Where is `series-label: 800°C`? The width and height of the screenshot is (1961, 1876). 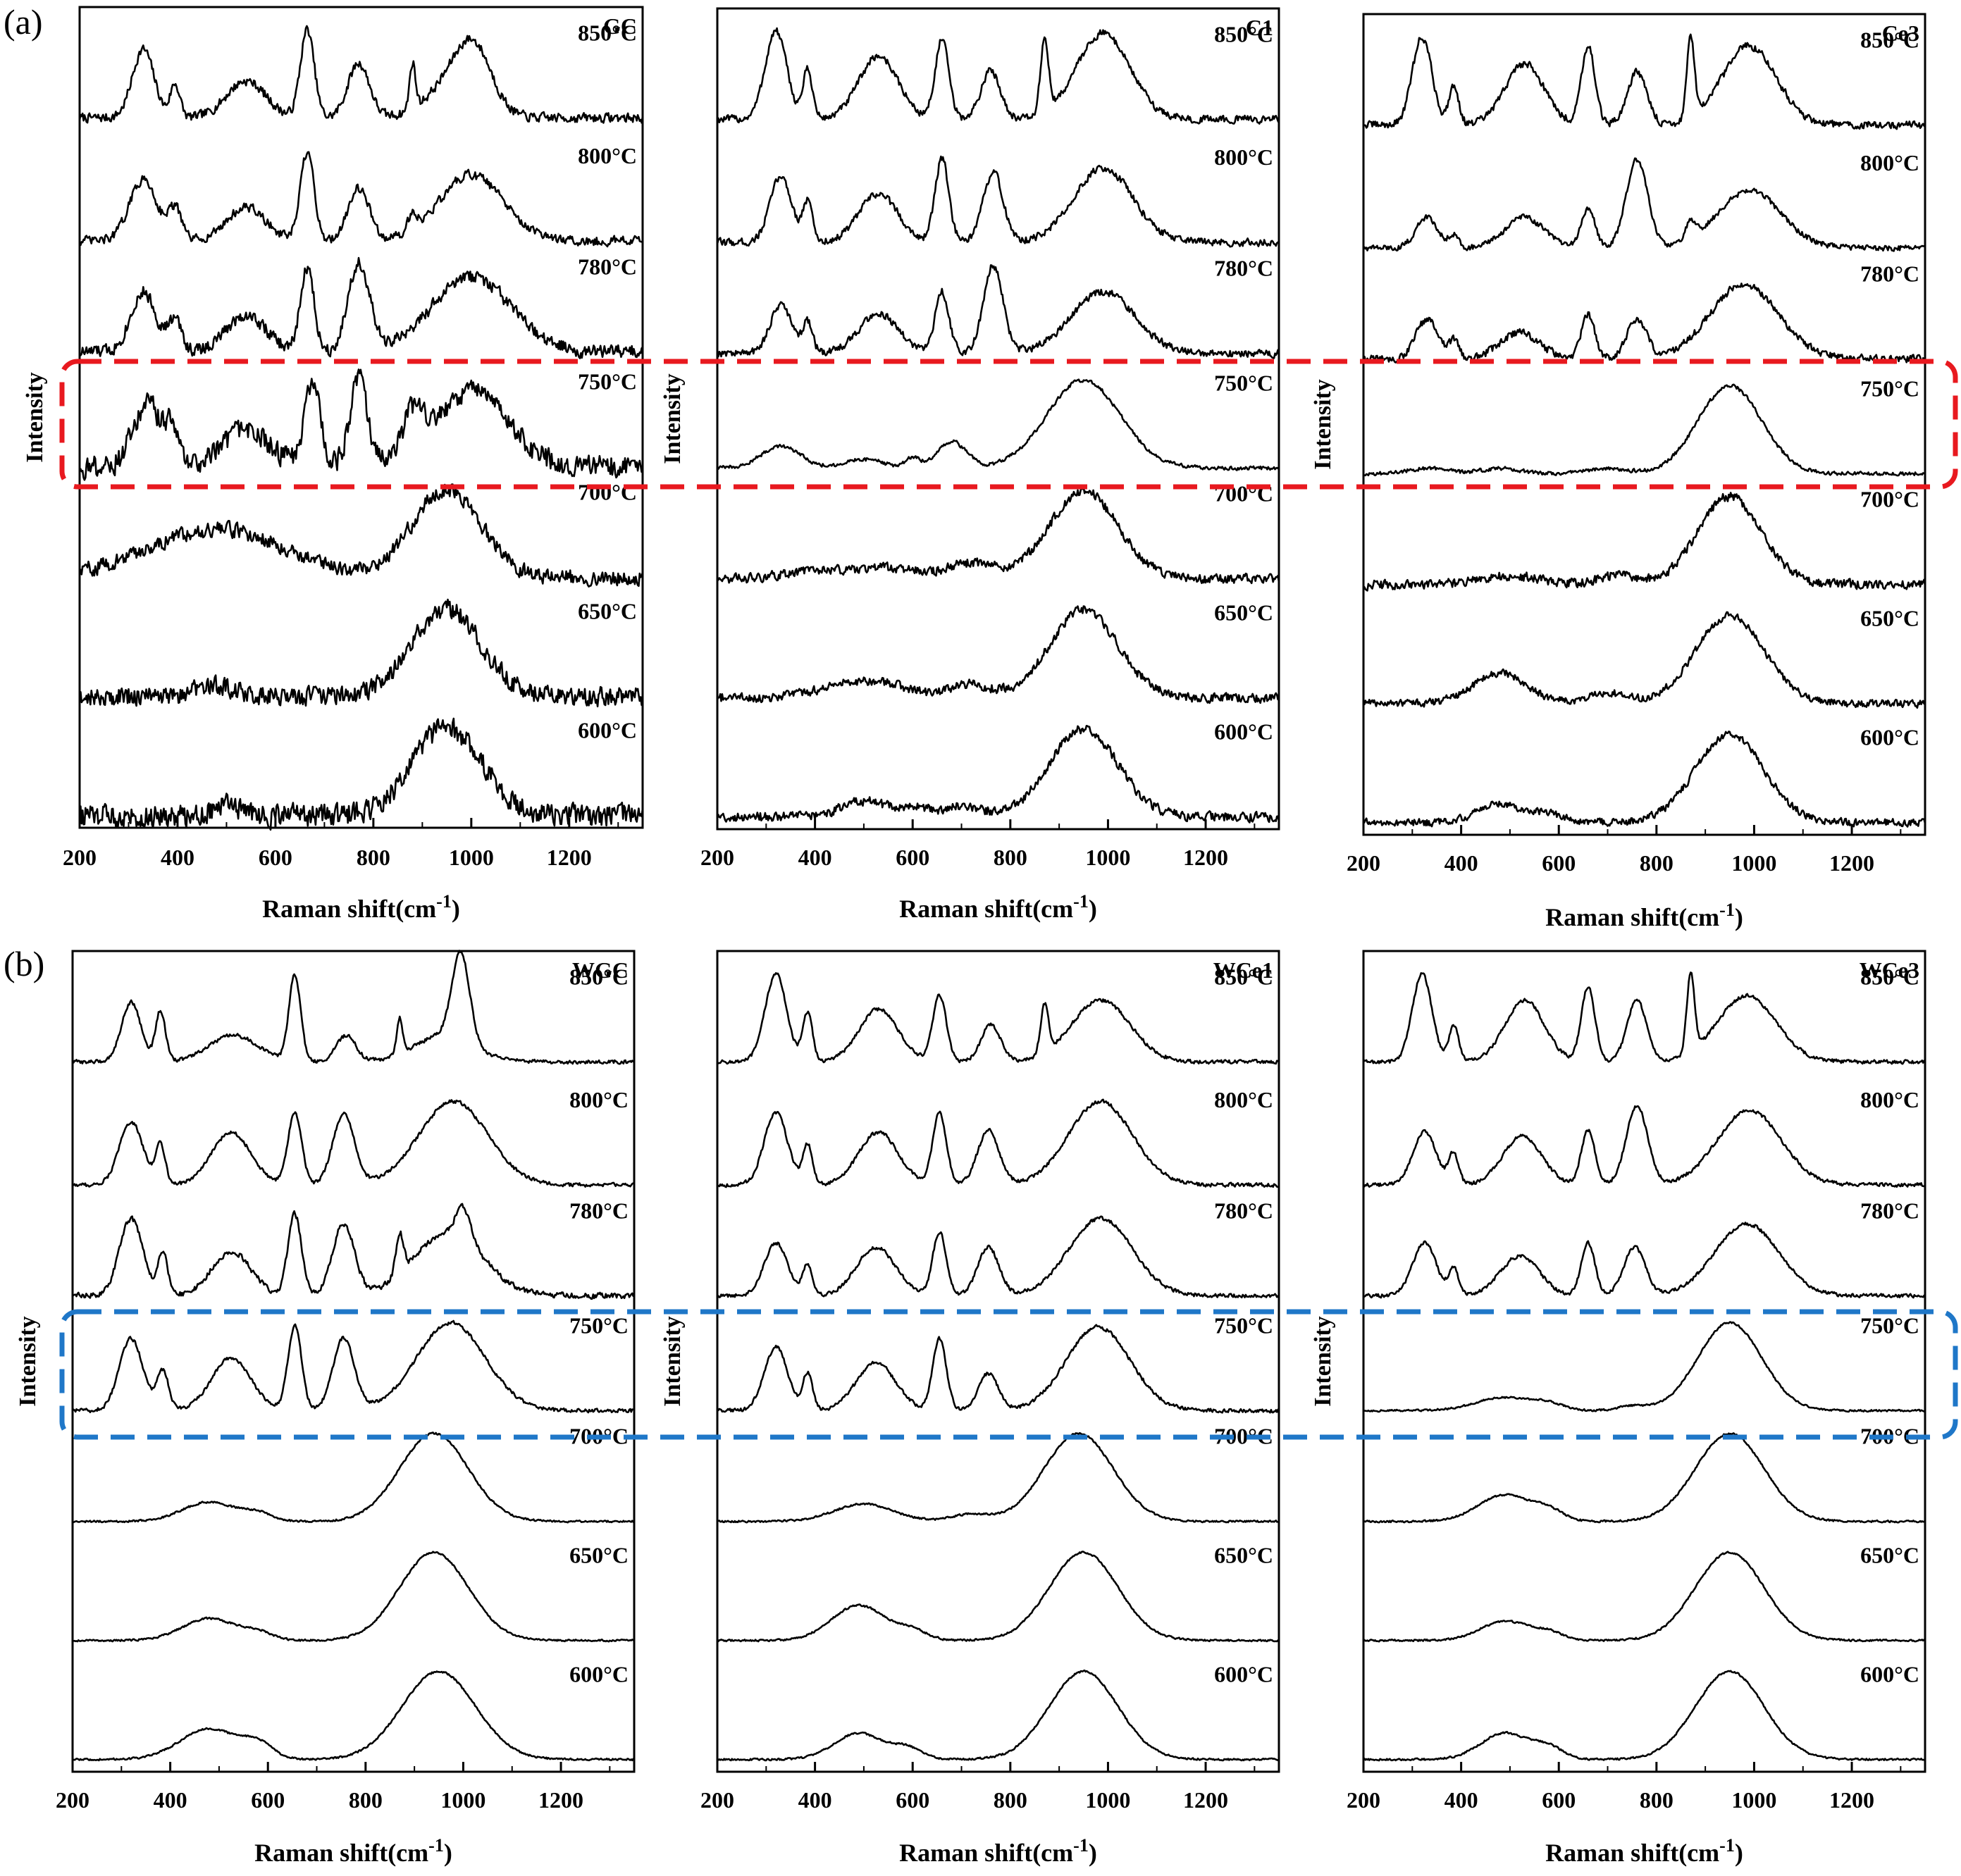 series-label: 800°C is located at coordinates (1889, 1099).